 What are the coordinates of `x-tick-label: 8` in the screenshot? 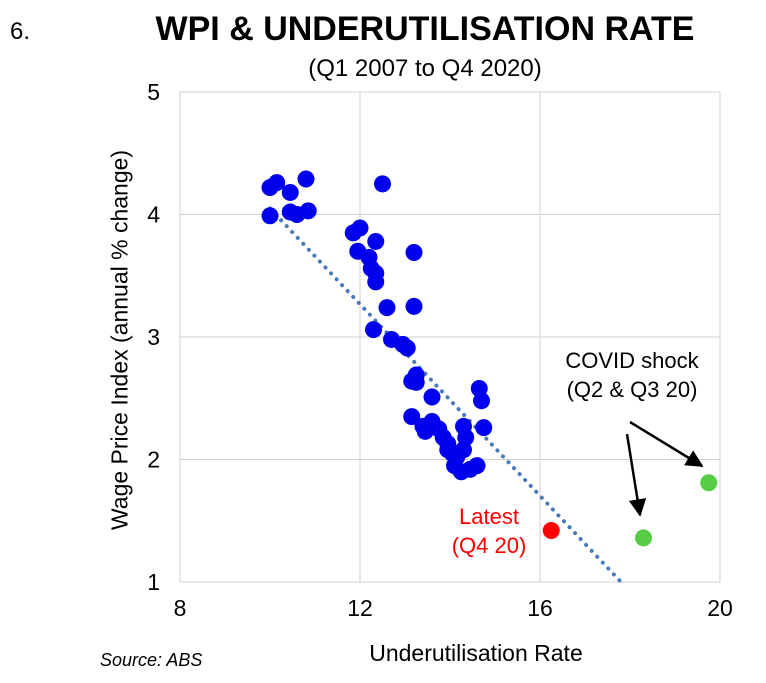 It's located at (180, 608).